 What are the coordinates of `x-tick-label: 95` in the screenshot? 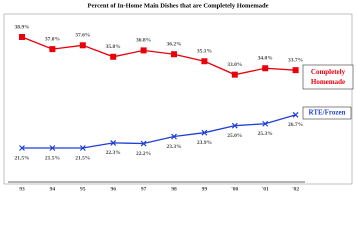 It's located at (83, 189).